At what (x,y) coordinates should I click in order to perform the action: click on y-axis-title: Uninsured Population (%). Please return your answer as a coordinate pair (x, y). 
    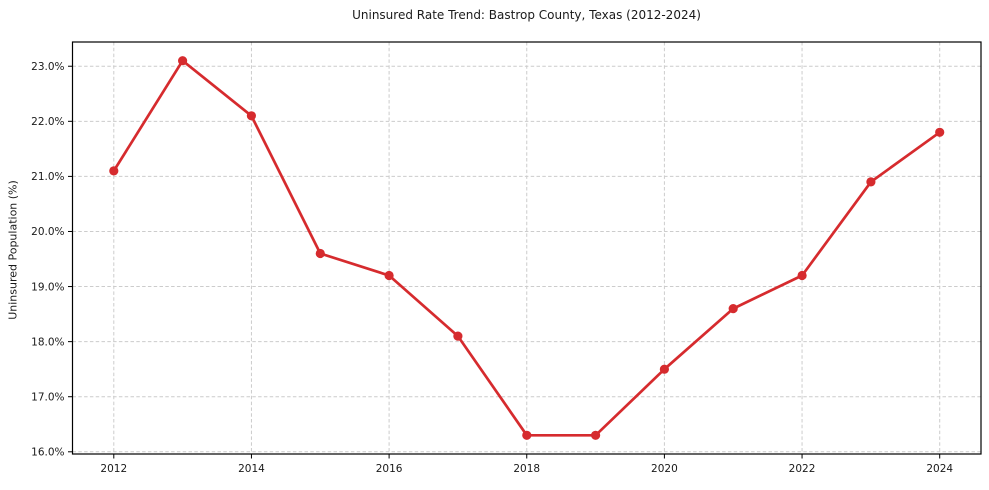
    Looking at the image, I should click on (13, 250).